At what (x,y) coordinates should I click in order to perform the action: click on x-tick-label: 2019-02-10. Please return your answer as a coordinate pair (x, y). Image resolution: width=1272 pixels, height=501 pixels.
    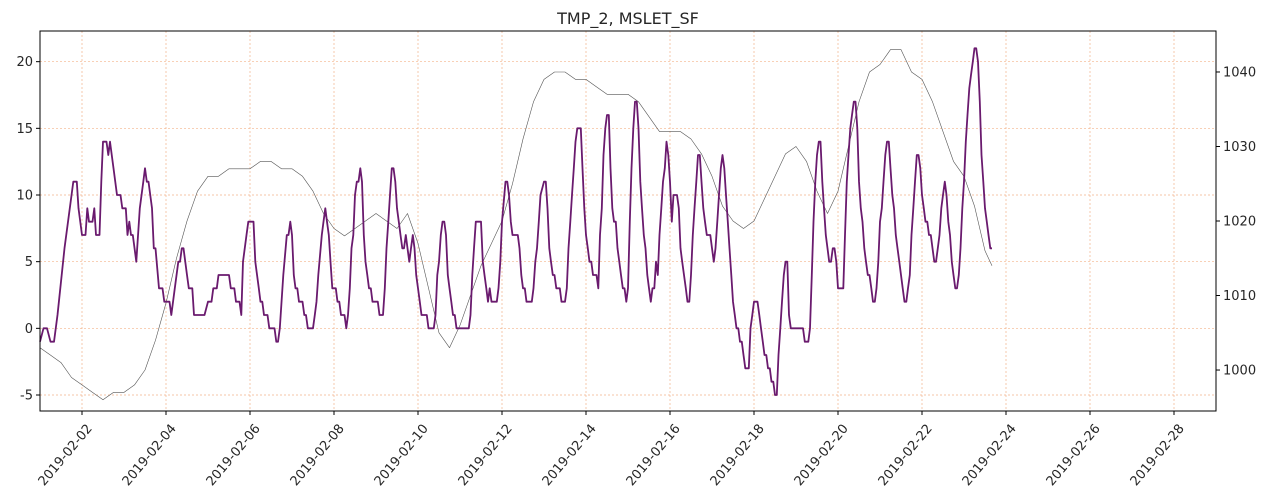
    Looking at the image, I should click on (402, 456).